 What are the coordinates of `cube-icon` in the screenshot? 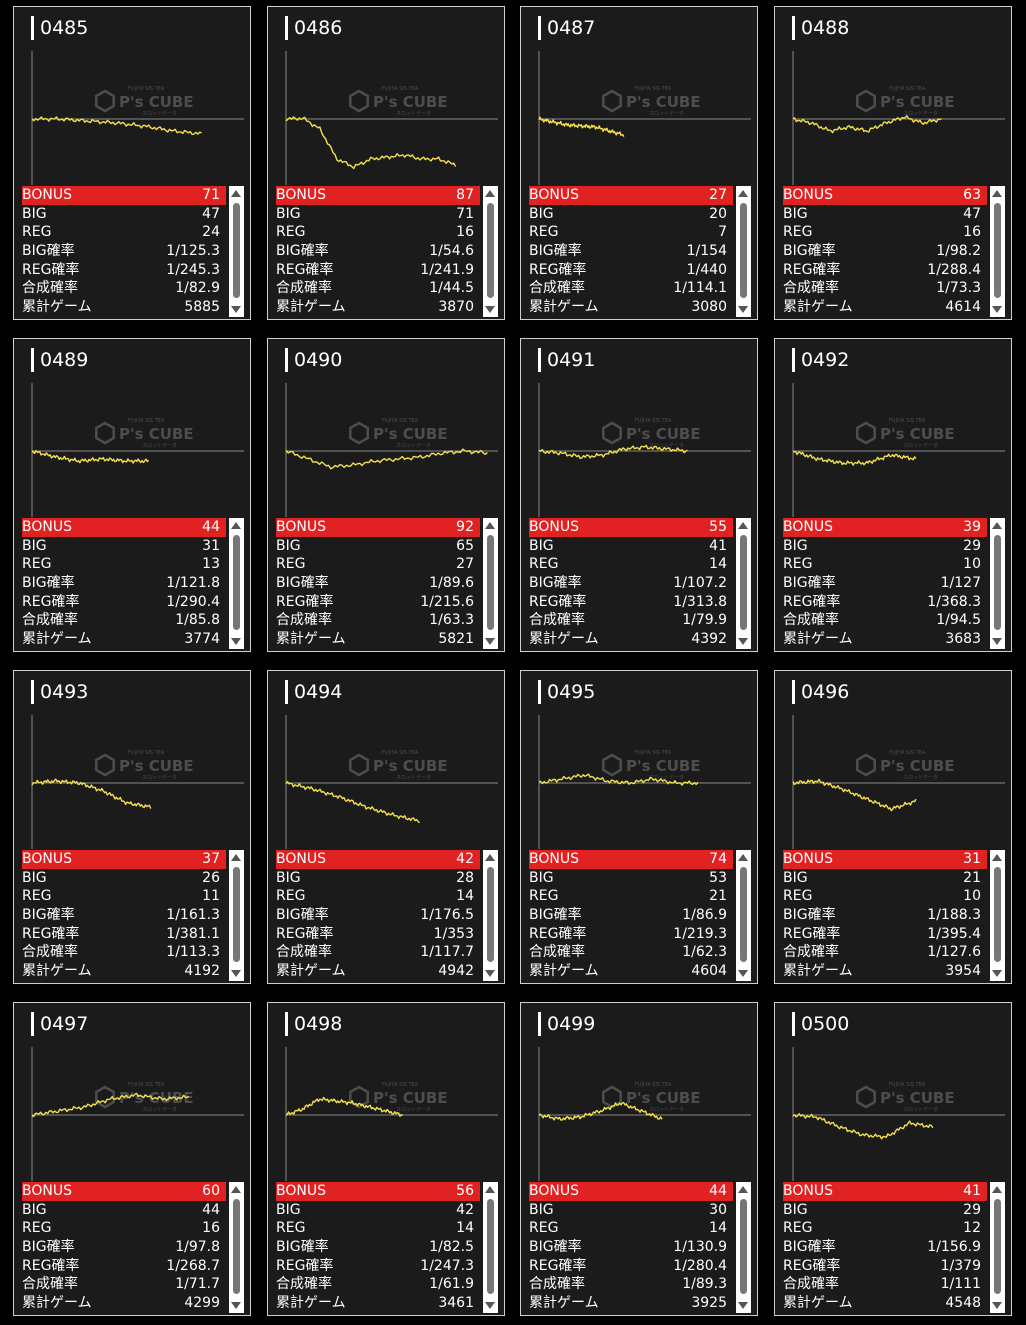 It's located at (359, 101).